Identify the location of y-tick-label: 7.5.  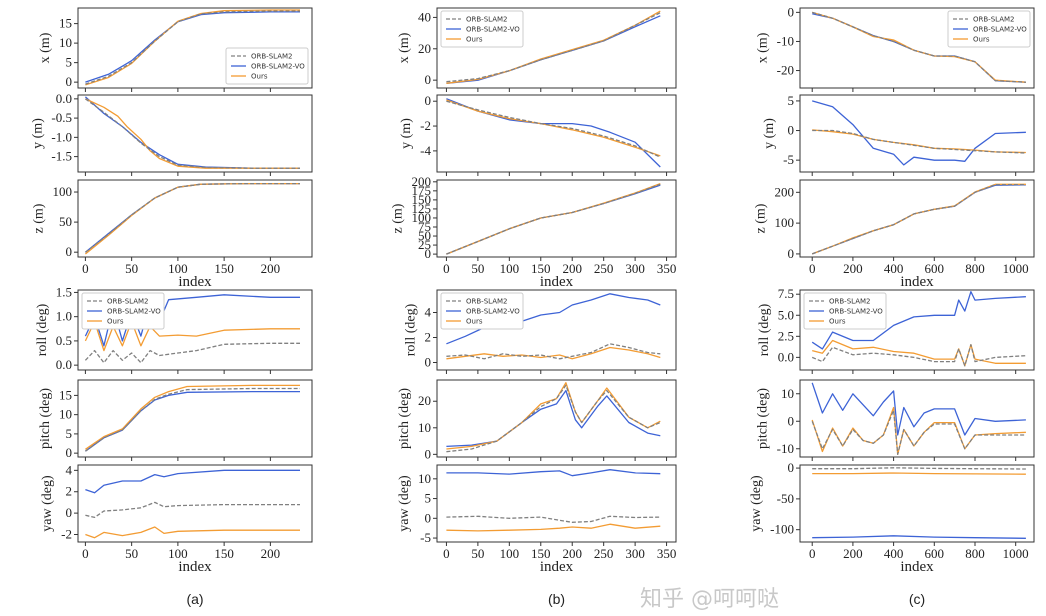
(786, 293).